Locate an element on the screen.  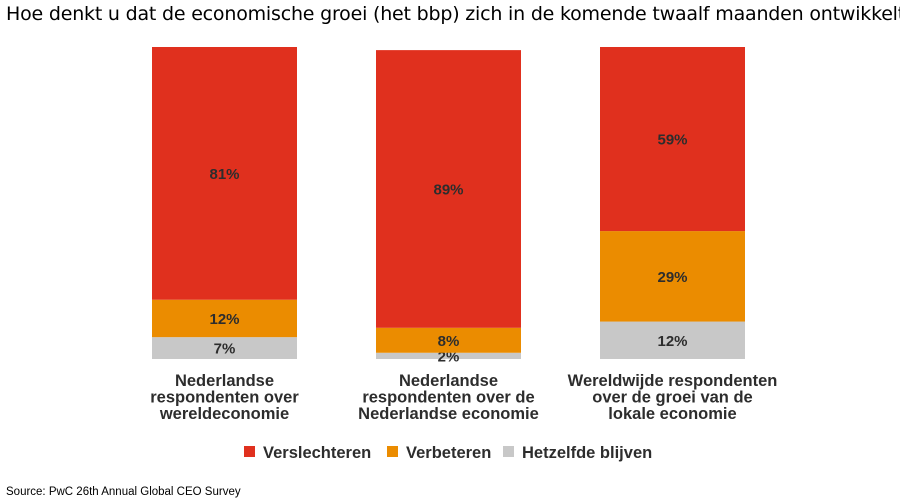
legend-label: Hetzelfde blijven is located at coordinates (587, 453).